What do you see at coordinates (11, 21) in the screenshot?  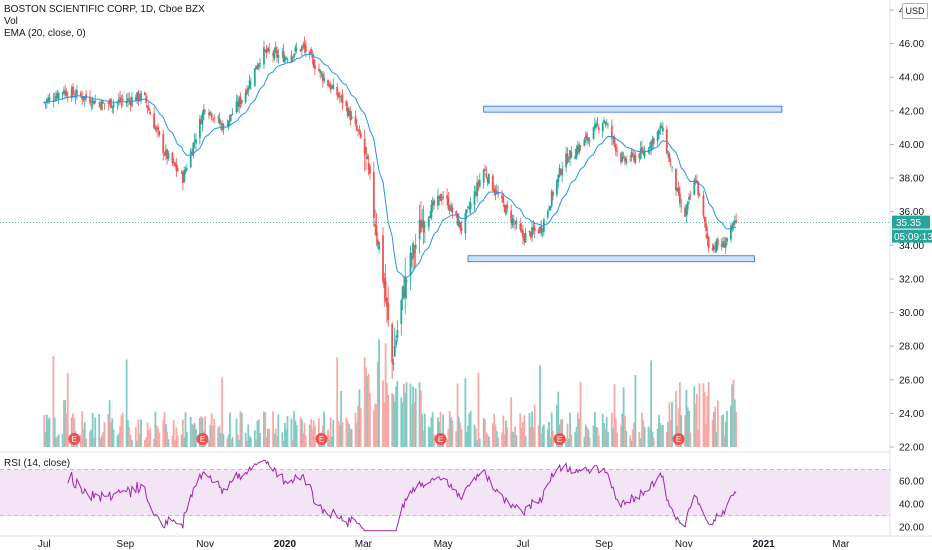 I see `volume-label: Vol` at bounding box center [11, 21].